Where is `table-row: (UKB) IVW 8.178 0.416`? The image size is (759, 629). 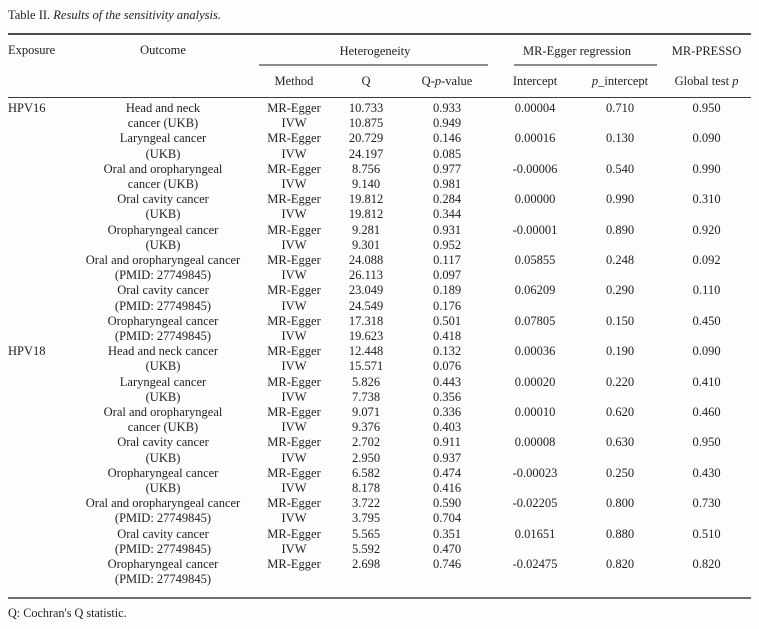
table-row: (UKB) IVW 8.178 0.416 is located at coordinates (379, 488).